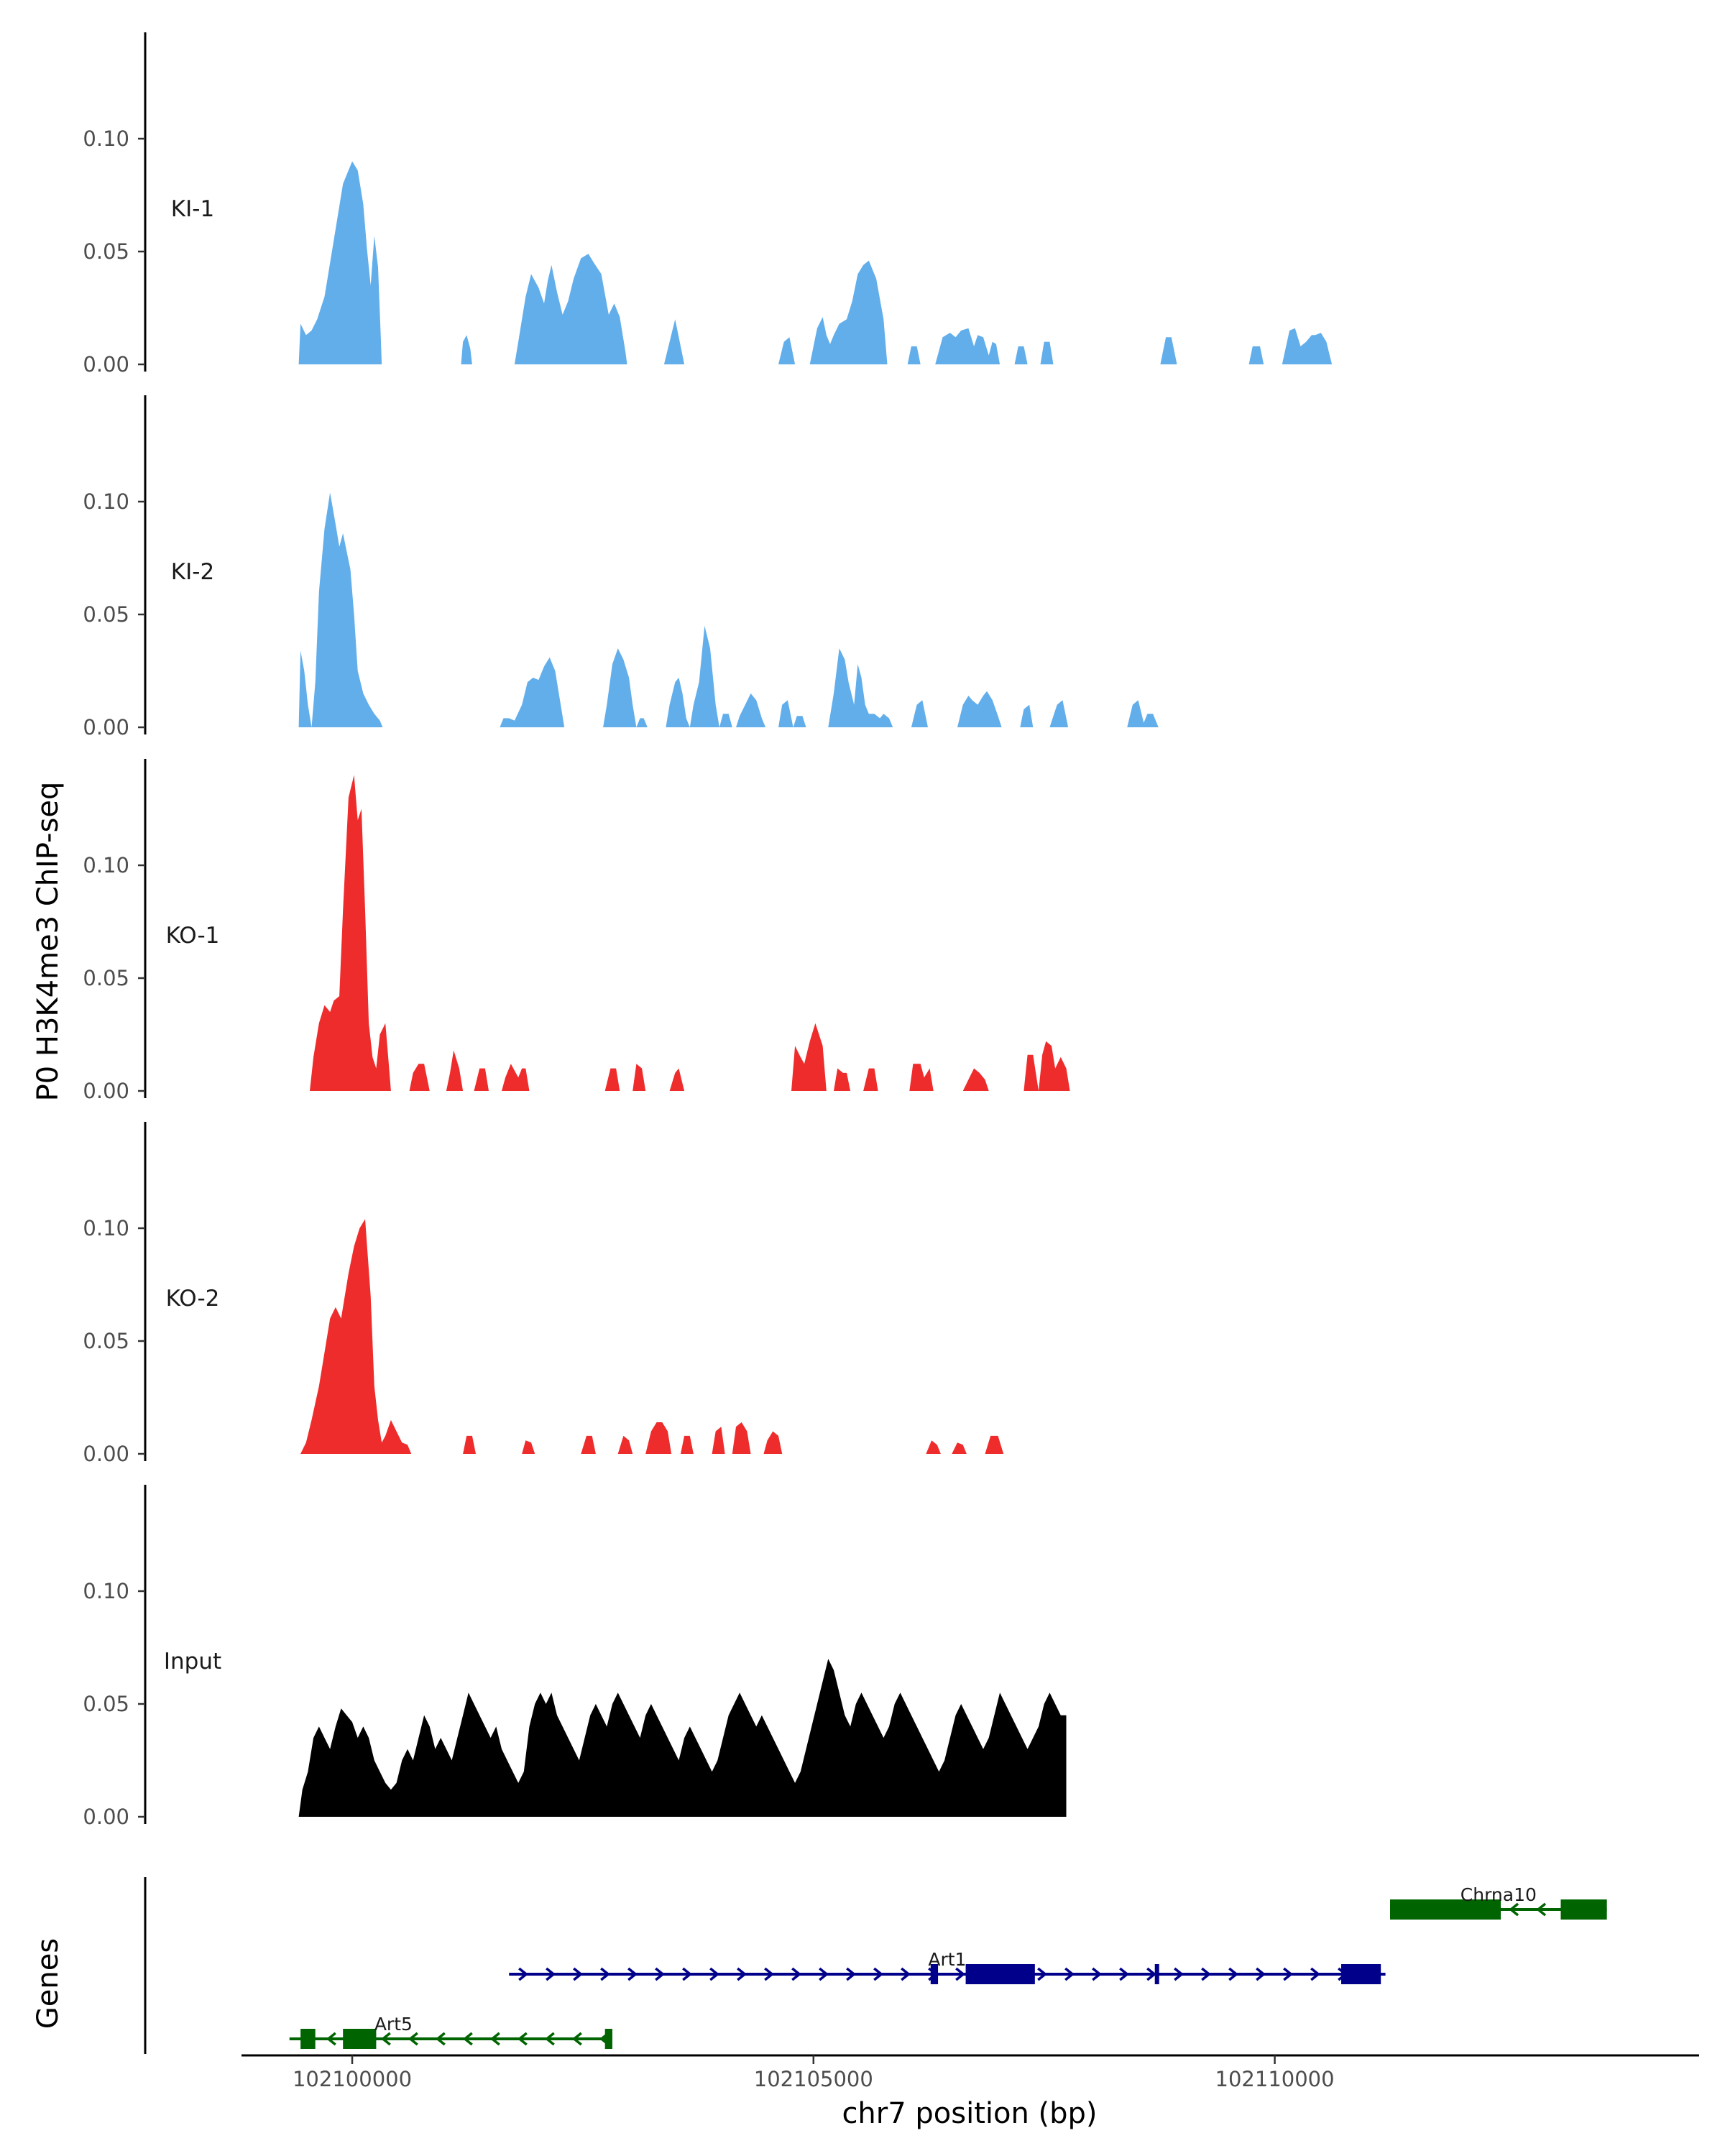  I want to click on gene-label: Art5, so click(393, 2024).